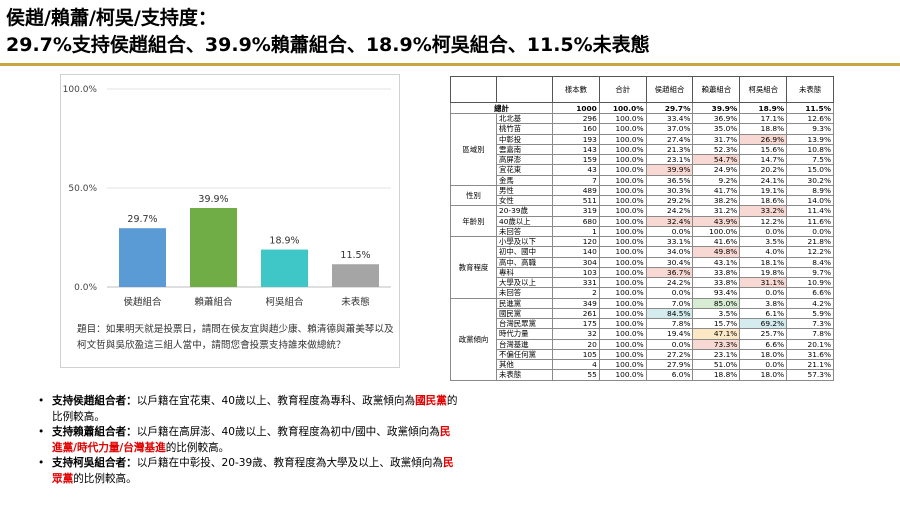 Image resolution: width=900 pixels, height=506 pixels. What do you see at coordinates (763, 323) in the screenshot?
I see `table-cell: 69.2%` at bounding box center [763, 323].